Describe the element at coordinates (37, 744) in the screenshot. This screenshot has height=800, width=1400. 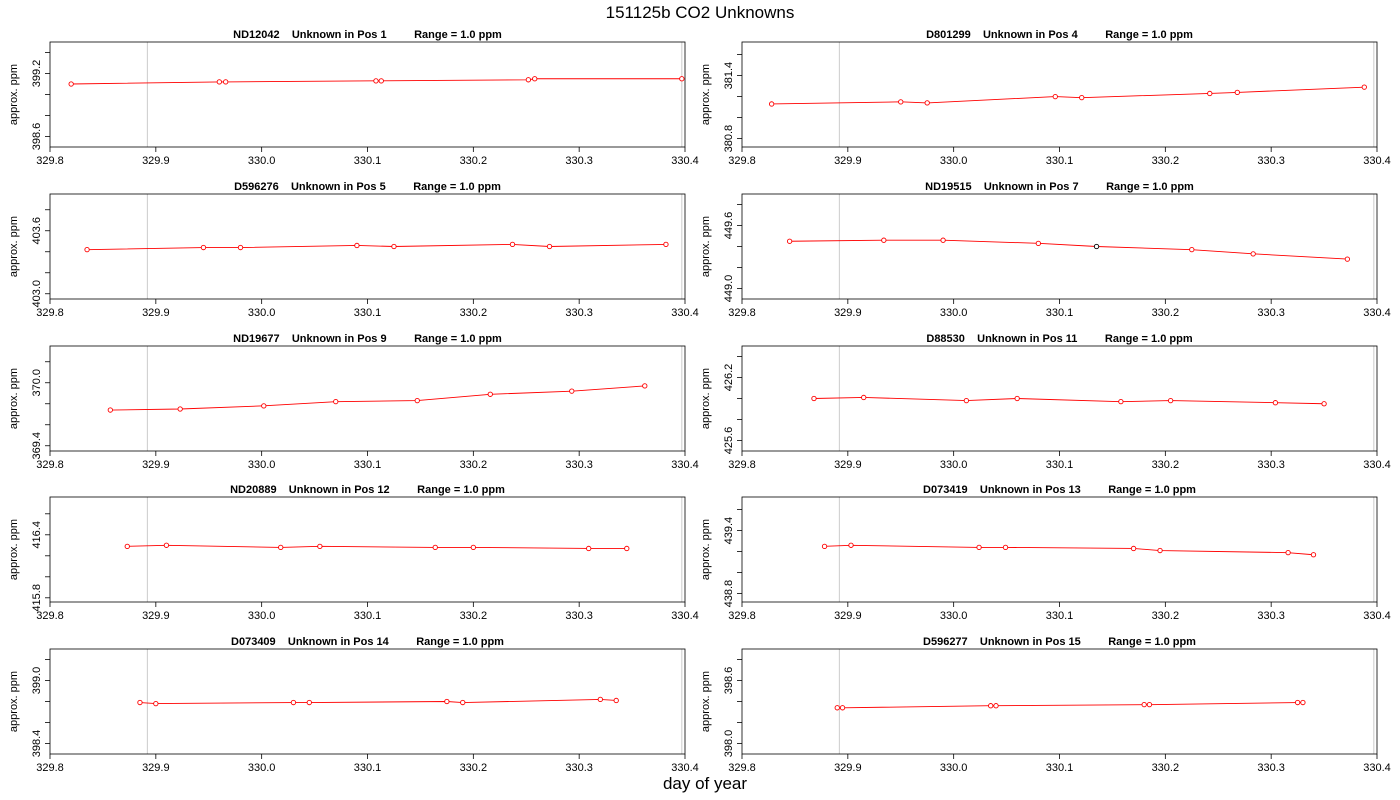
I see `y-tick-label: 398.4` at that location.